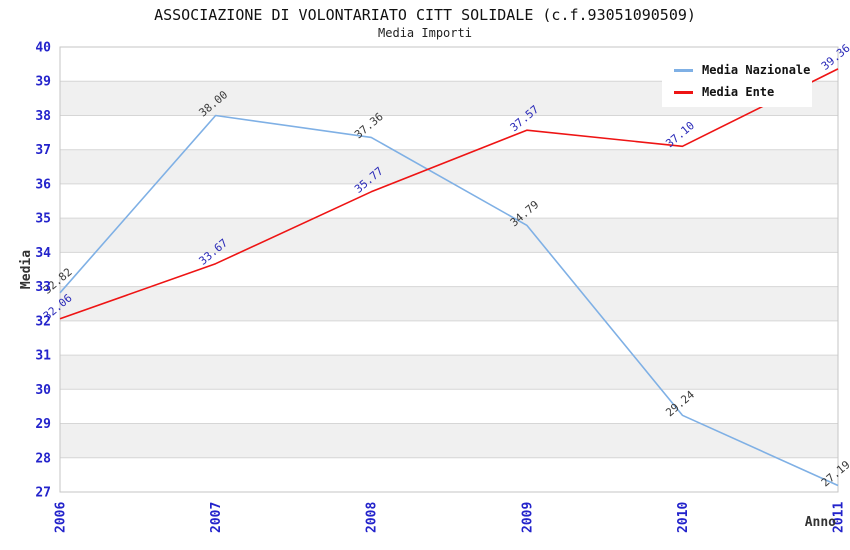 The height and width of the screenshot is (550, 850). What do you see at coordinates (43, 321) in the screenshot?
I see `y-tick-label: 32` at bounding box center [43, 321].